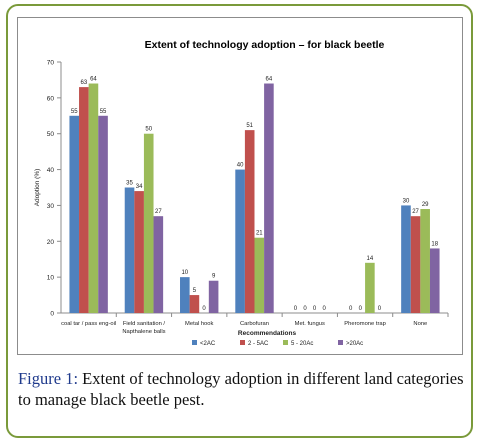 Image resolution: width=482 pixels, height=446 pixels. Describe the element at coordinates (143, 332) in the screenshot. I see `category-label: Napthalene balls` at that location.